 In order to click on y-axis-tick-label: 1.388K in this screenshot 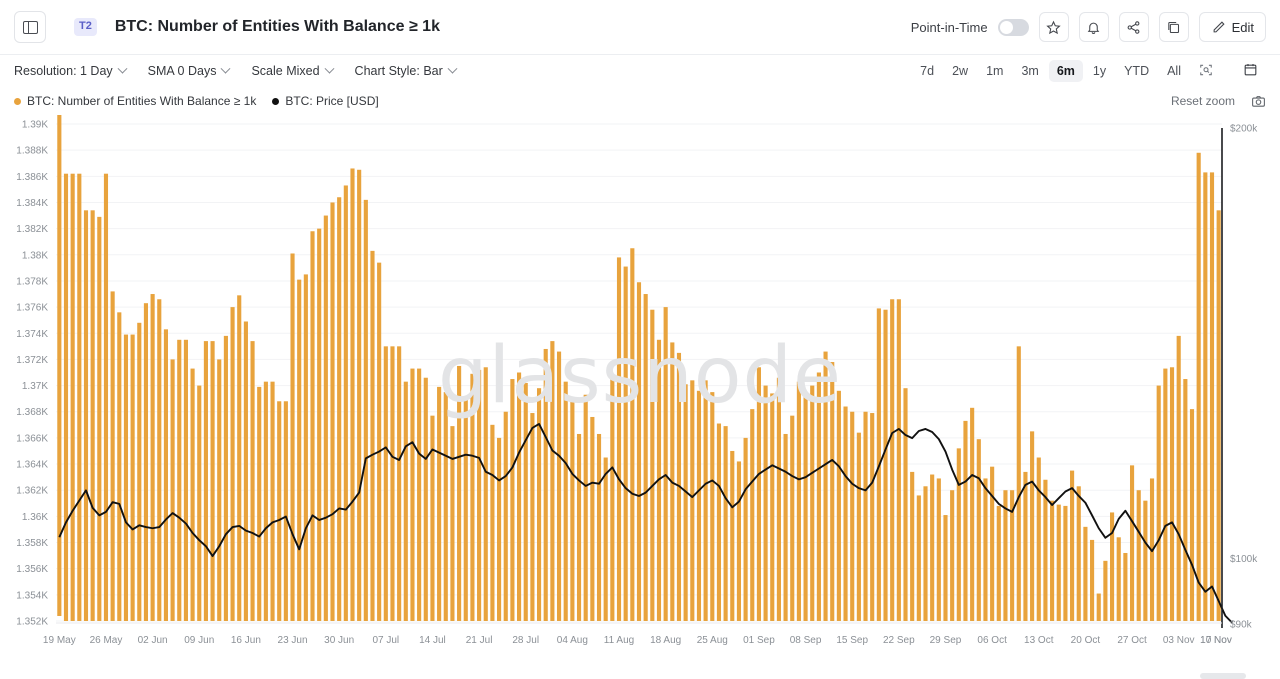, I will do `click(32, 151)`.